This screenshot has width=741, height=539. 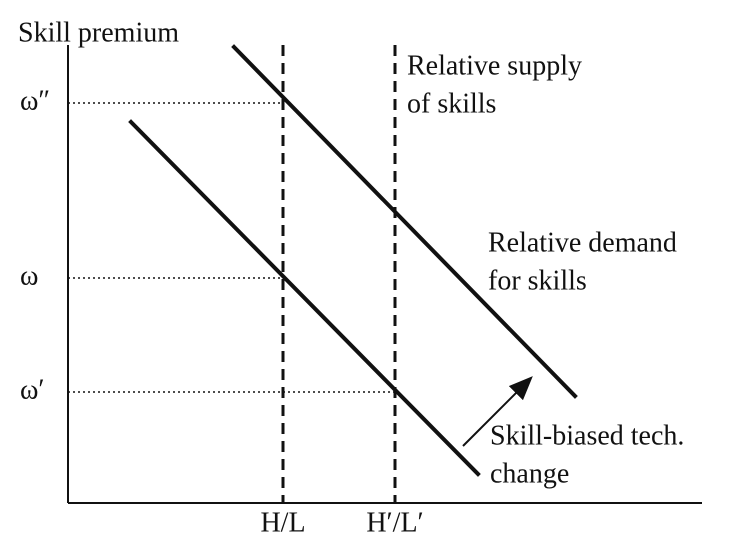 I want to click on supply-label: of skills, so click(x=451, y=103).